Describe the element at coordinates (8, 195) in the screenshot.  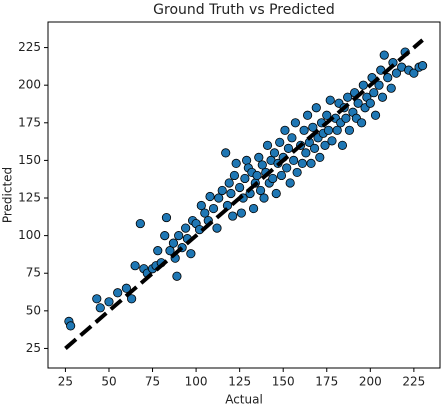
I see `y-axis-label: Predicted` at that location.